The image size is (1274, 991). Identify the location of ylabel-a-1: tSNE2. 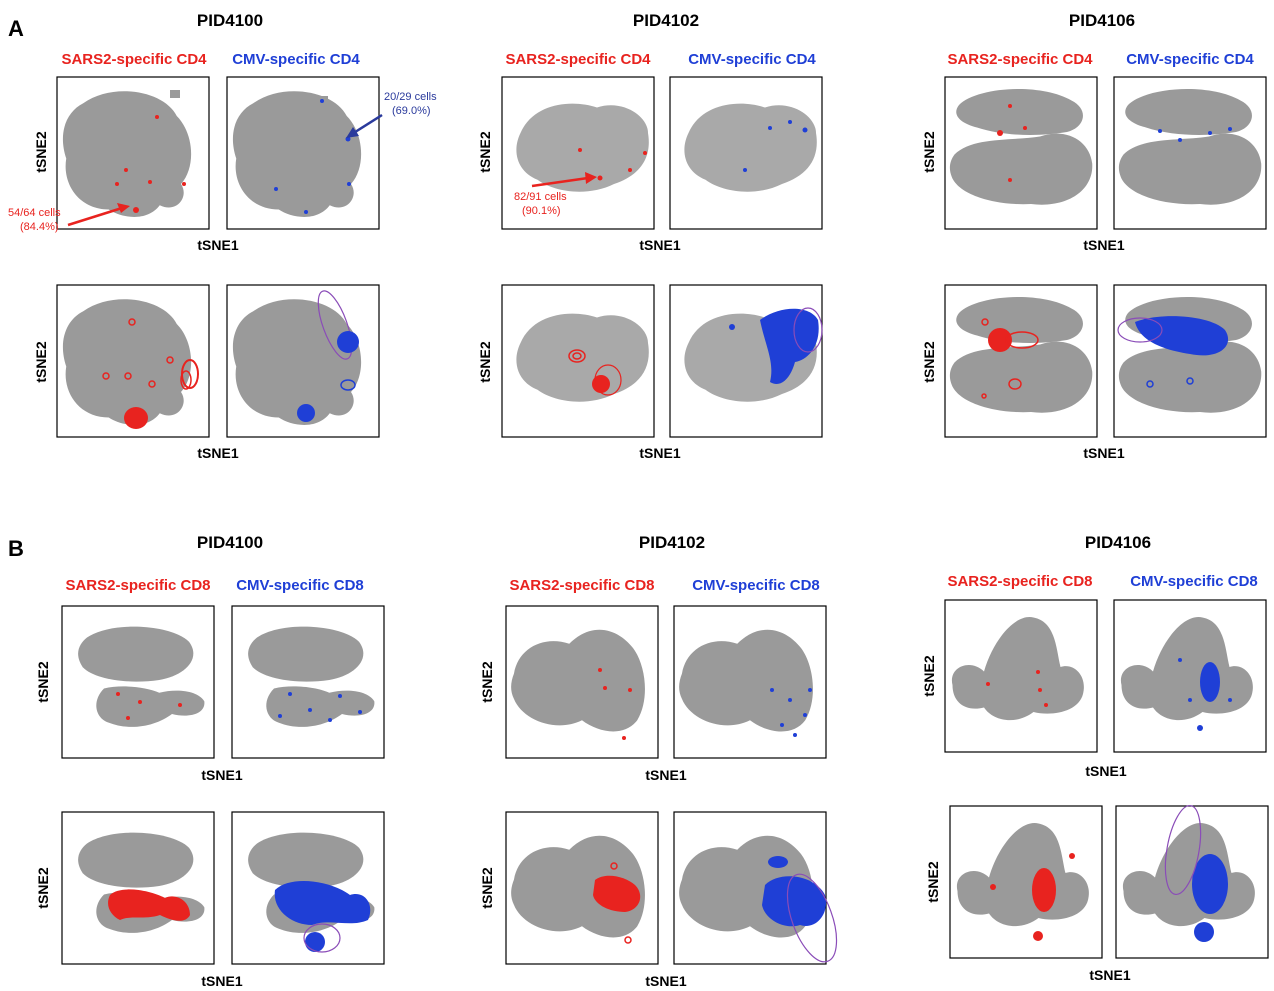
(41, 151).